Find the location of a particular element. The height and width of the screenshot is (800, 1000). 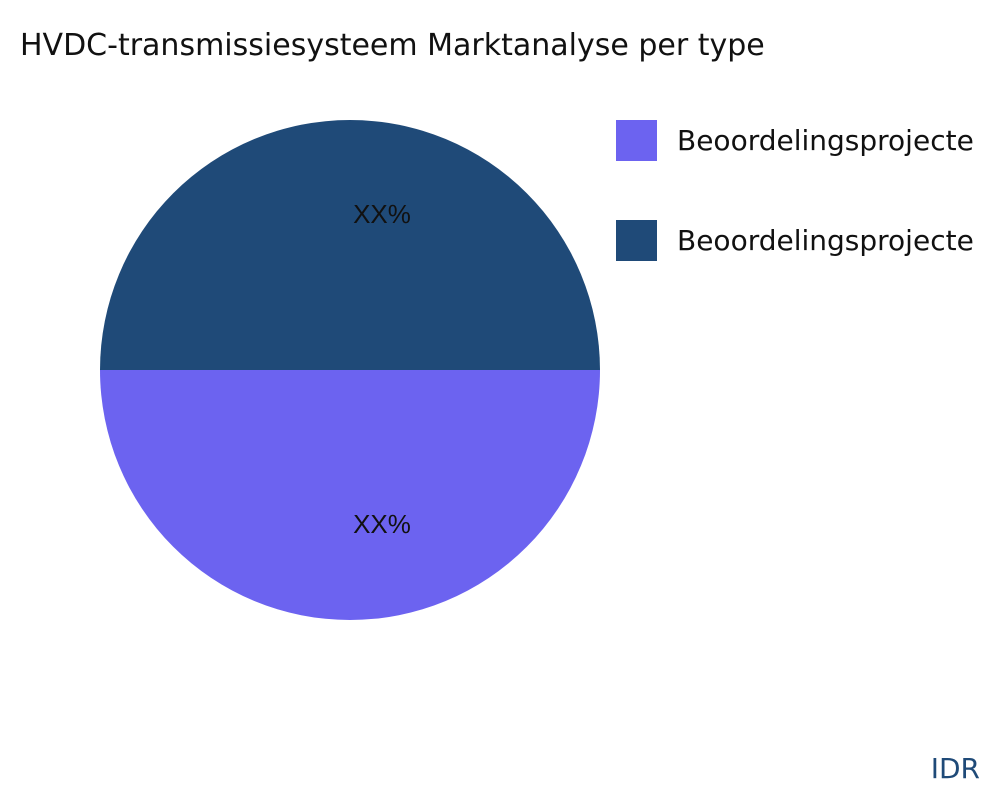

brand-logo: IDR is located at coordinates (955, 768).